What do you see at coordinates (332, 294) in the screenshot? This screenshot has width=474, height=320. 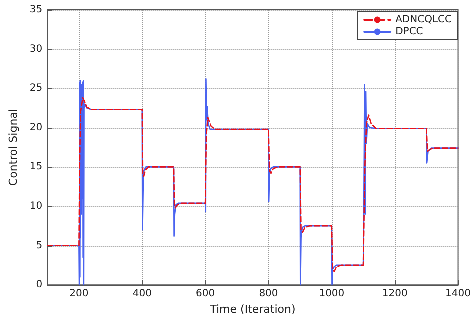 I see `x-tick-label: 1000` at bounding box center [332, 294].